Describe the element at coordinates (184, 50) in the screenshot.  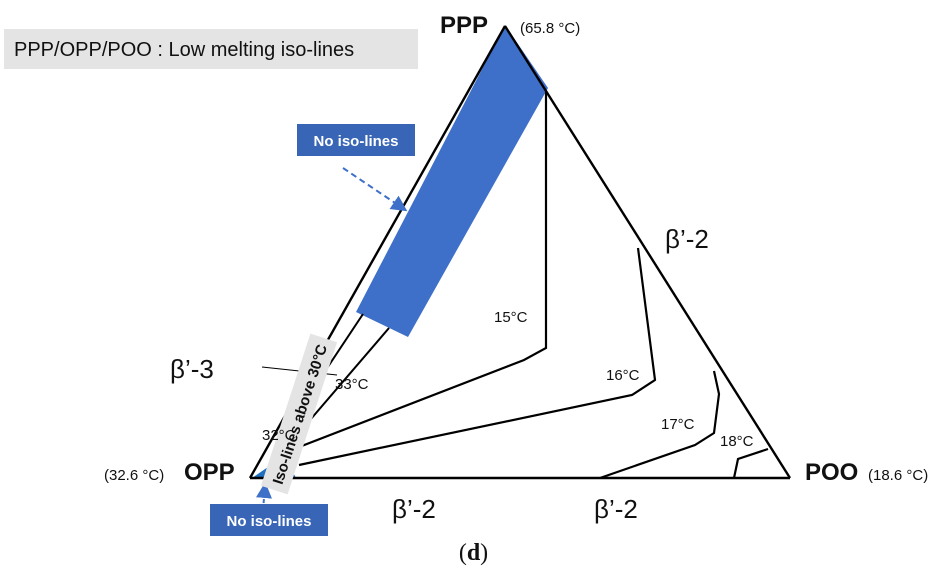
I see `title-text: PPP/OPP/POO : Low melting iso-lines` at that location.